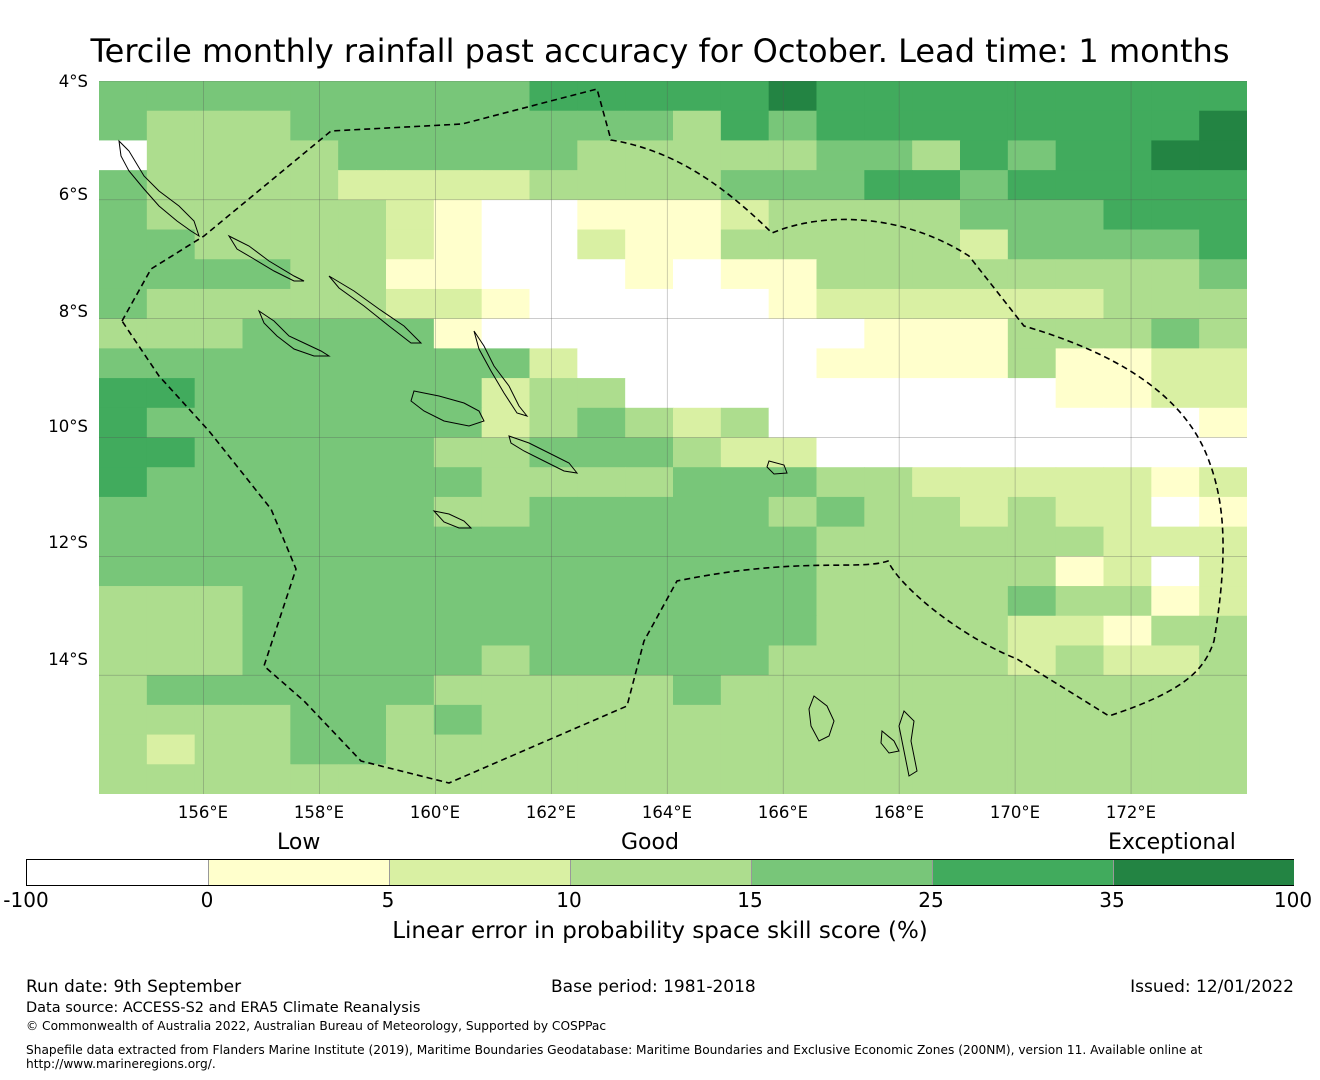  What do you see at coordinates (783, 812) in the screenshot?
I see `lon-label: 166°E` at bounding box center [783, 812].